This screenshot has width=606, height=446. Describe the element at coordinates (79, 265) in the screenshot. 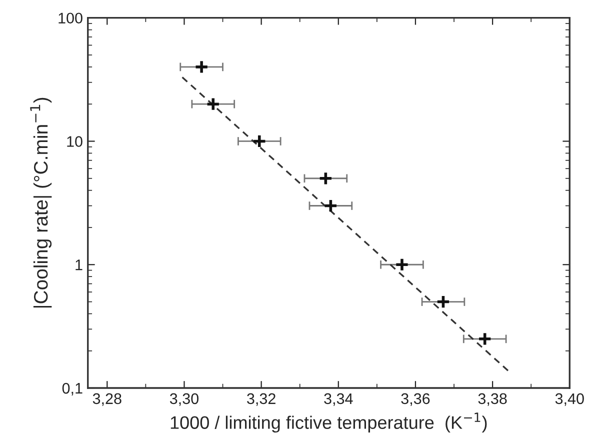

I see `y-tick-label: 1` at that location.